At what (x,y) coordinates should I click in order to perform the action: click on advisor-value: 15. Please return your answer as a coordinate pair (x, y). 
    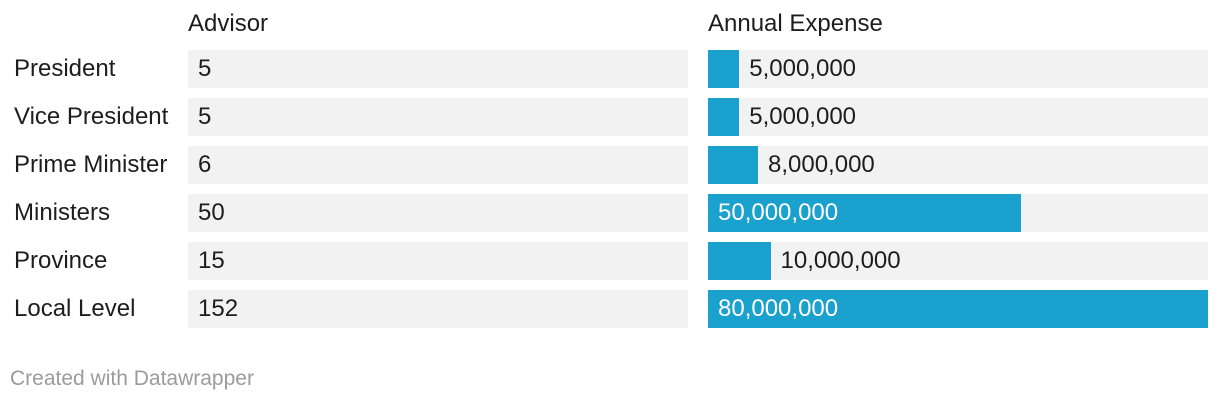
    Looking at the image, I should click on (438, 261).